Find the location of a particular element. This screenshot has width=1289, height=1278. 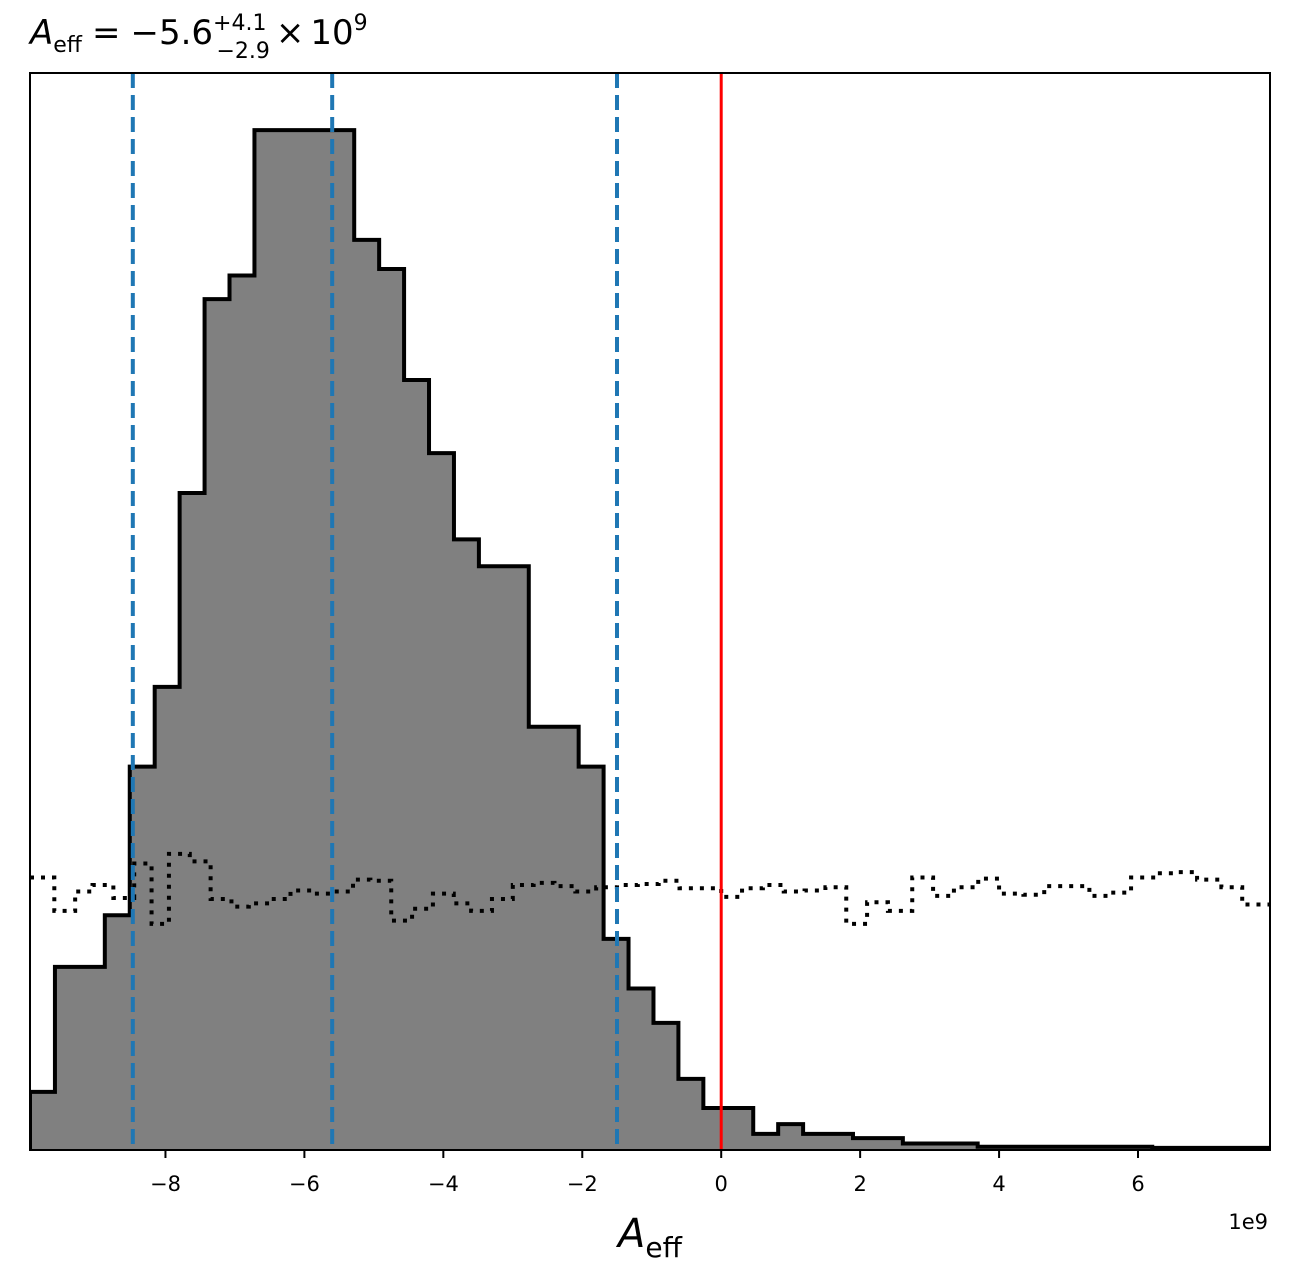

x-tick-label: 2 is located at coordinates (859, 1184).